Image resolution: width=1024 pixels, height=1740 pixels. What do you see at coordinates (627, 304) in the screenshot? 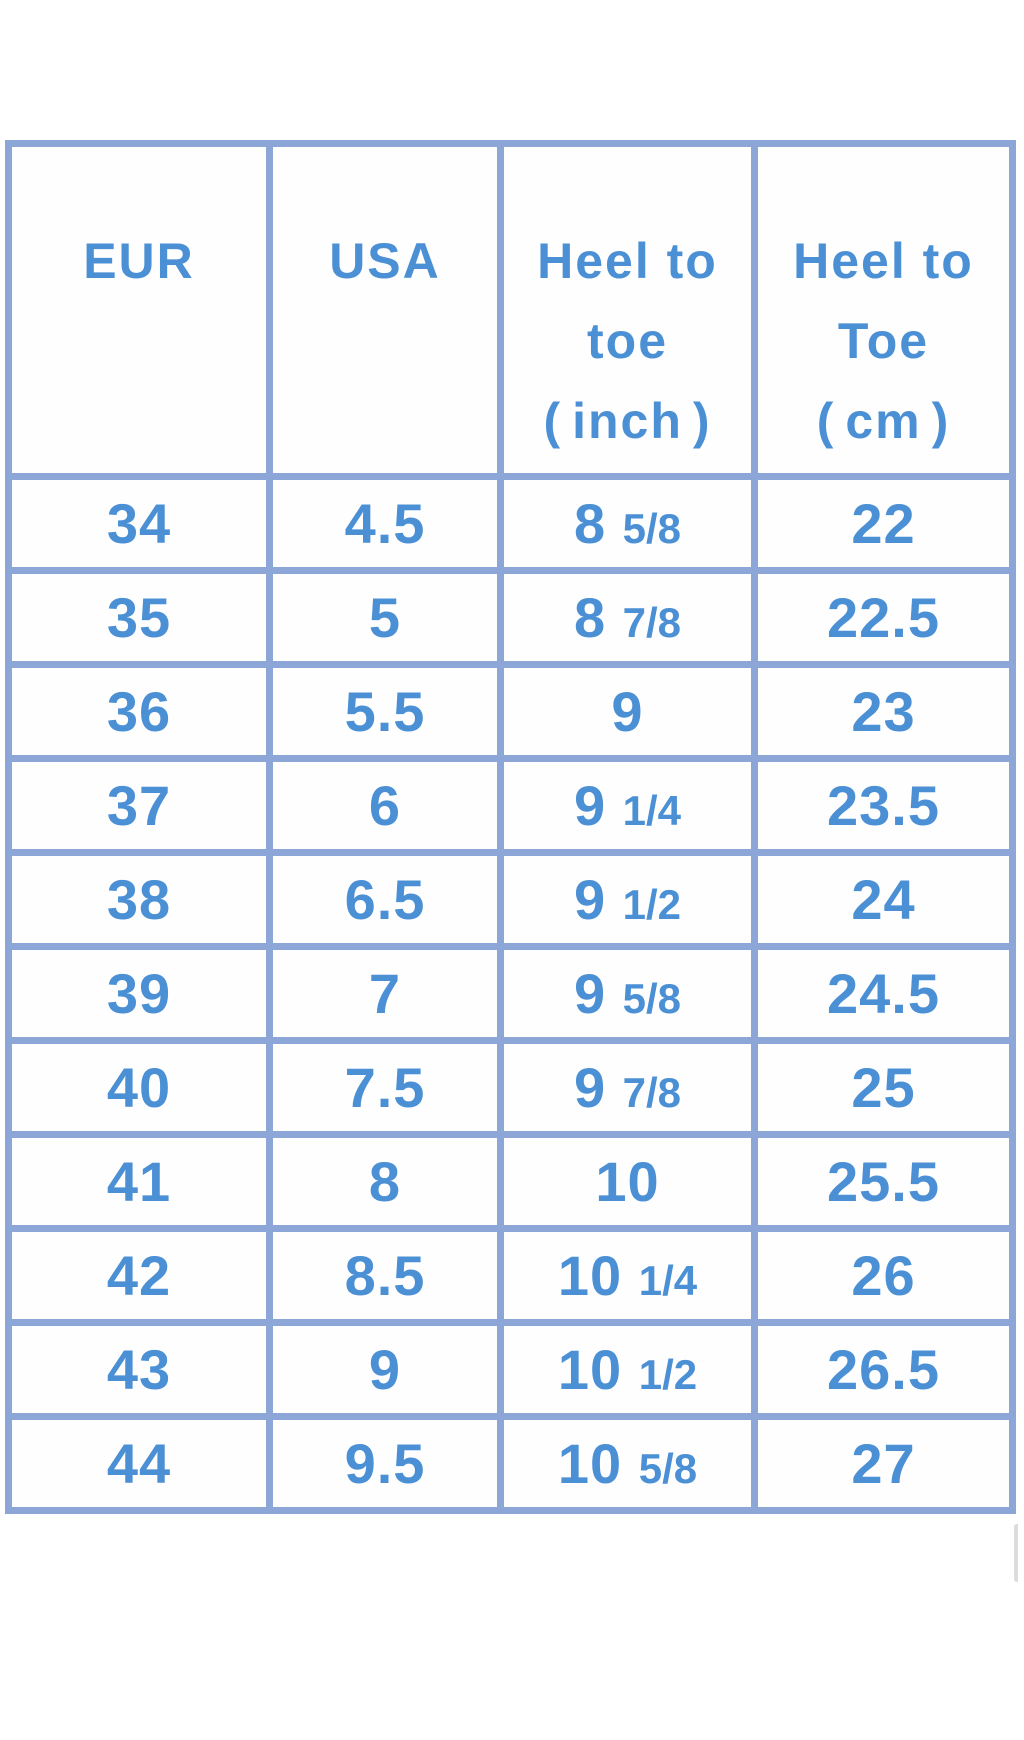
I see `header-text: Heel to toe (inch)` at bounding box center [627, 304].